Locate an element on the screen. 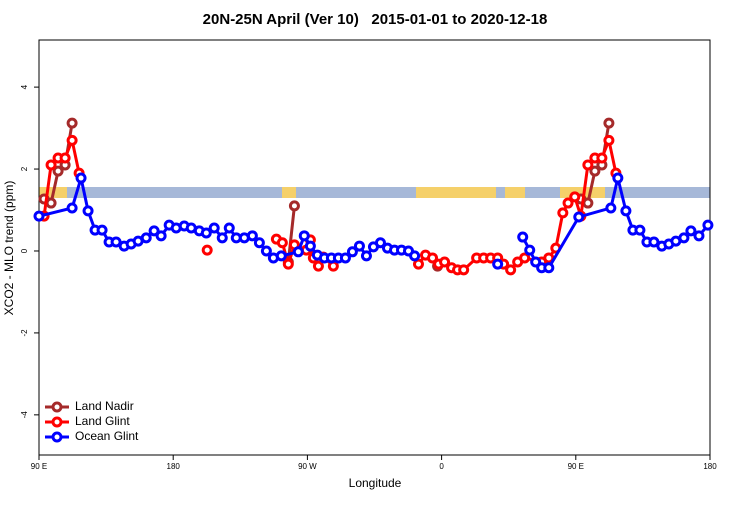 The image size is (750, 505). y-tick-label: -2 is located at coordinates (24, 333).